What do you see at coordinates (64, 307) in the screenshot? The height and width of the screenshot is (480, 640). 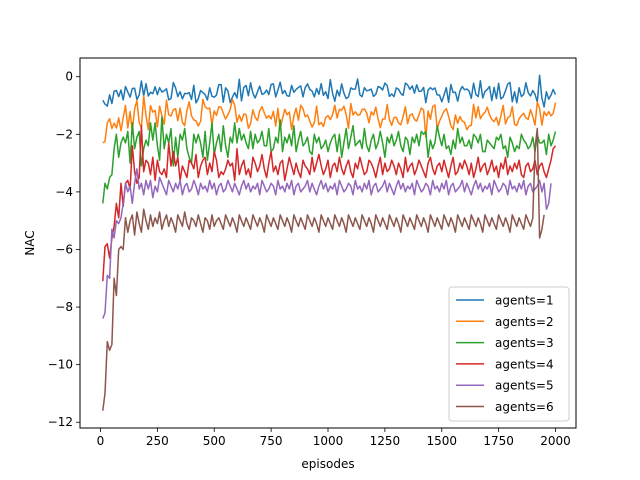 I see `y-tick-label: −8` at bounding box center [64, 307].